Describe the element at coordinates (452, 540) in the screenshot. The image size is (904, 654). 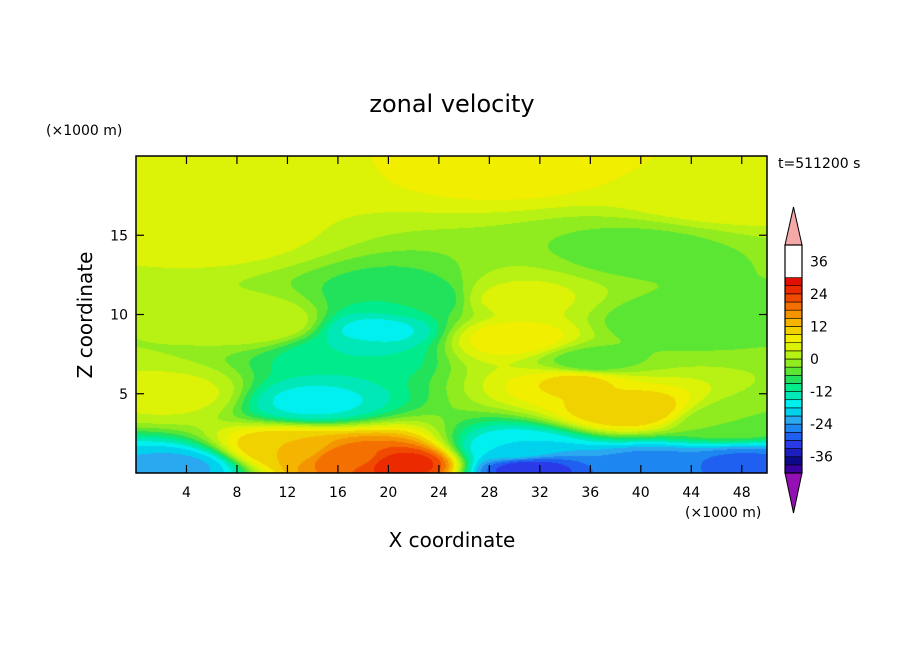
I see `x-axis-label: X coordinate` at that location.